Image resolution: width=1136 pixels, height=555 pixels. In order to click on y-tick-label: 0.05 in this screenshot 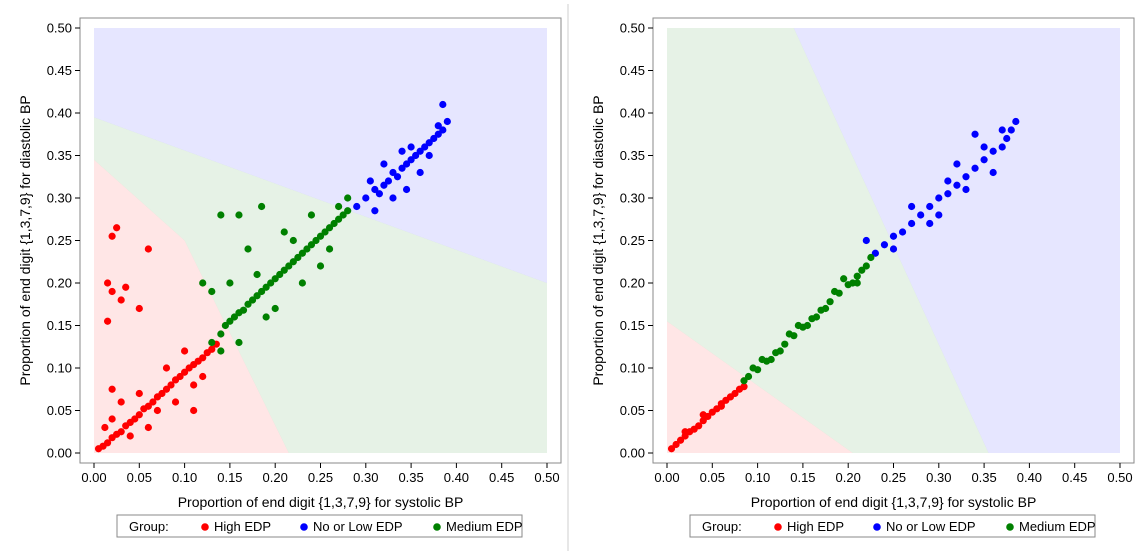, I will do `click(632, 410)`.